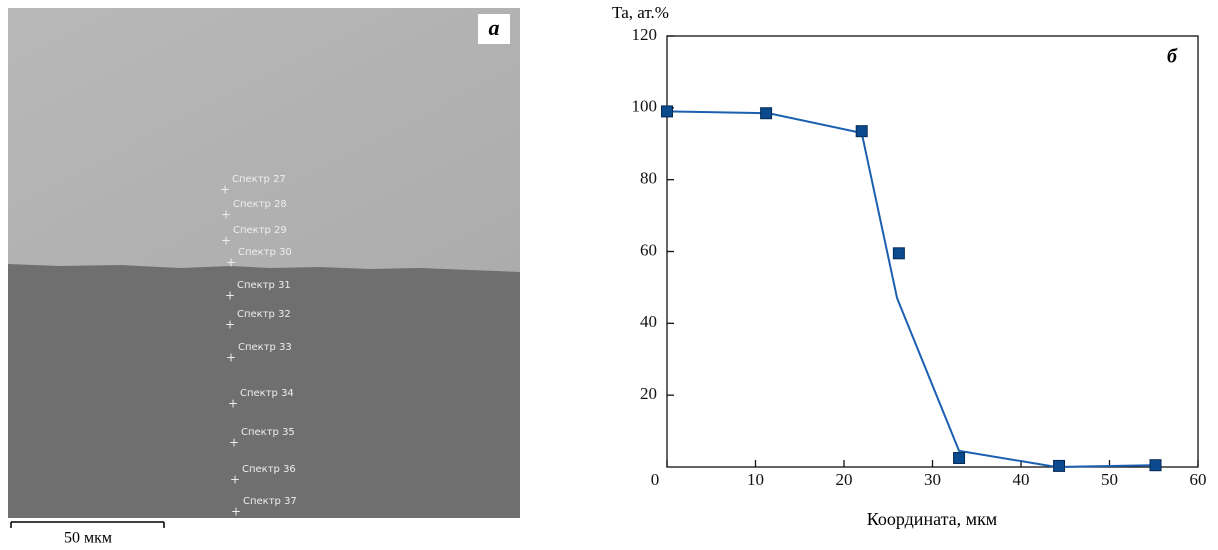 The height and width of the screenshot is (550, 1218). Describe the element at coordinates (1109, 479) in the screenshot. I see `x-tick-label: 50` at that location.